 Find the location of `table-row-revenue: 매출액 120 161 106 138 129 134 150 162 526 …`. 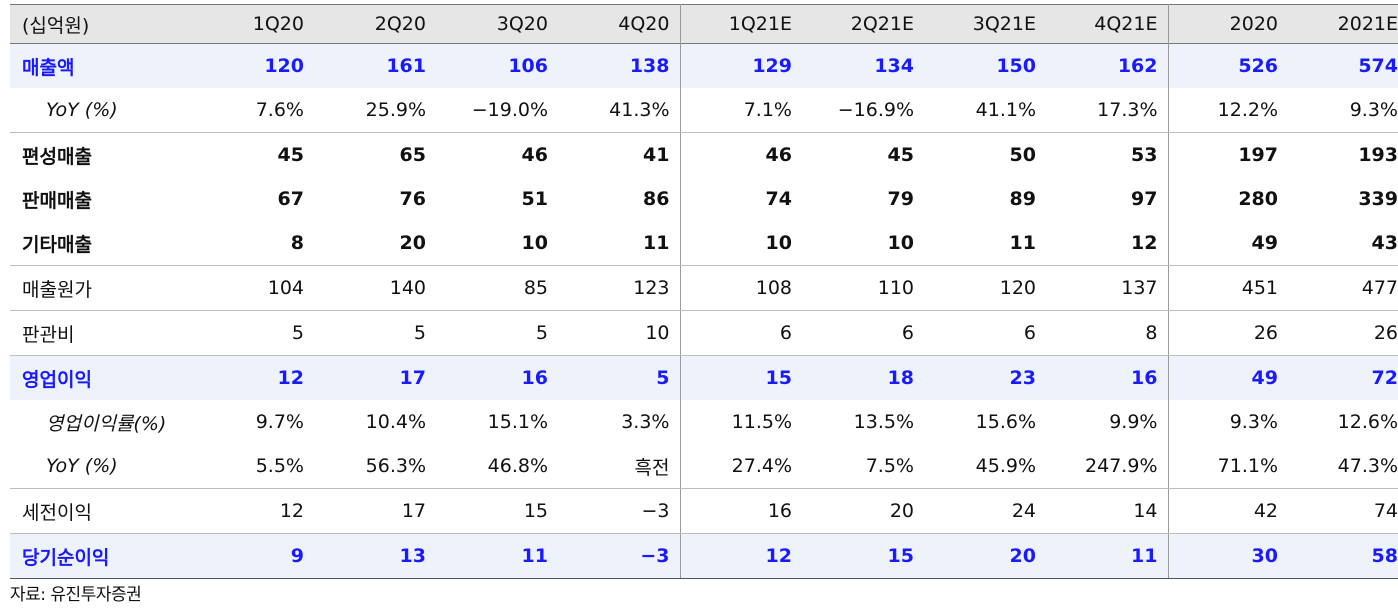

table-row-revenue: 매출액 120 161 106 138 129 134 150 162 526 … is located at coordinates (704, 65).